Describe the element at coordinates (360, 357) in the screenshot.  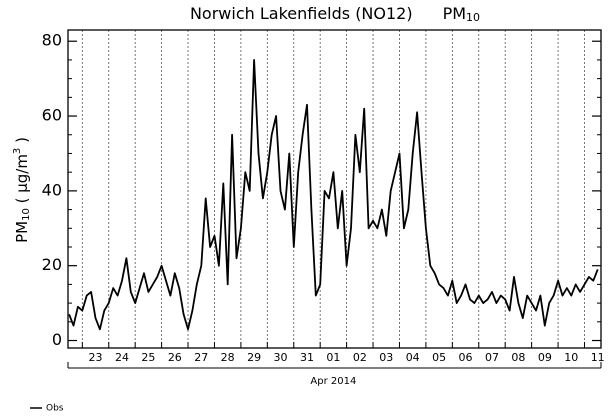
I see `x-tick-label: 02` at that location.